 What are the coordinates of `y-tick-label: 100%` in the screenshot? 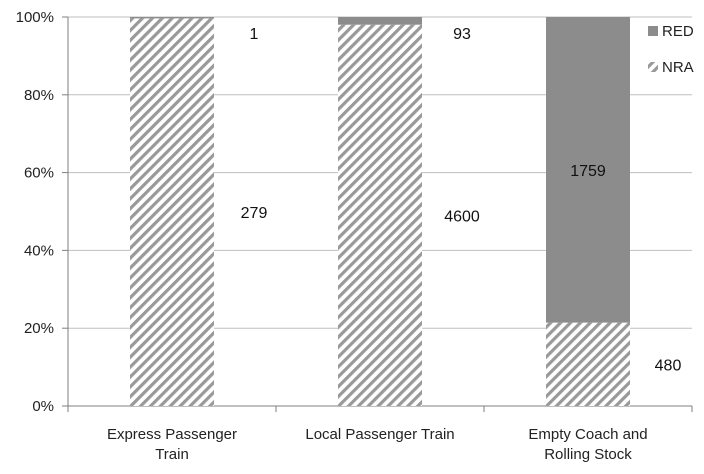 It's located at (35, 17).